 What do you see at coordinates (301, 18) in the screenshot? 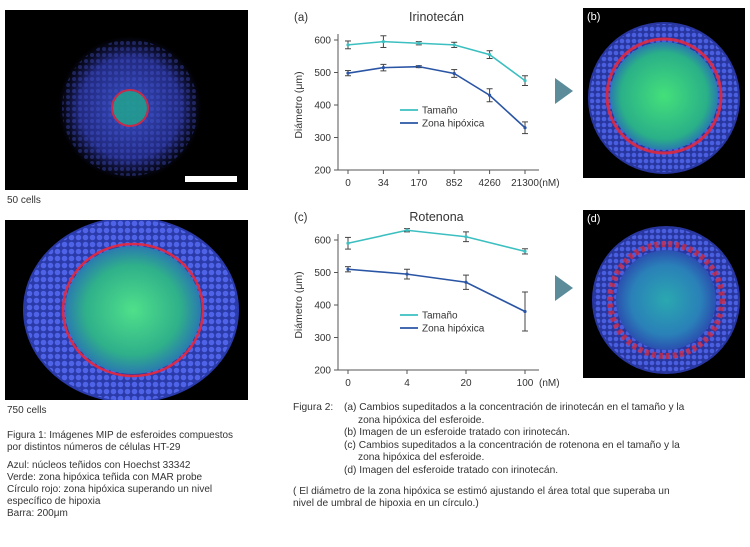
I see `panel-label: (a)` at bounding box center [301, 18].